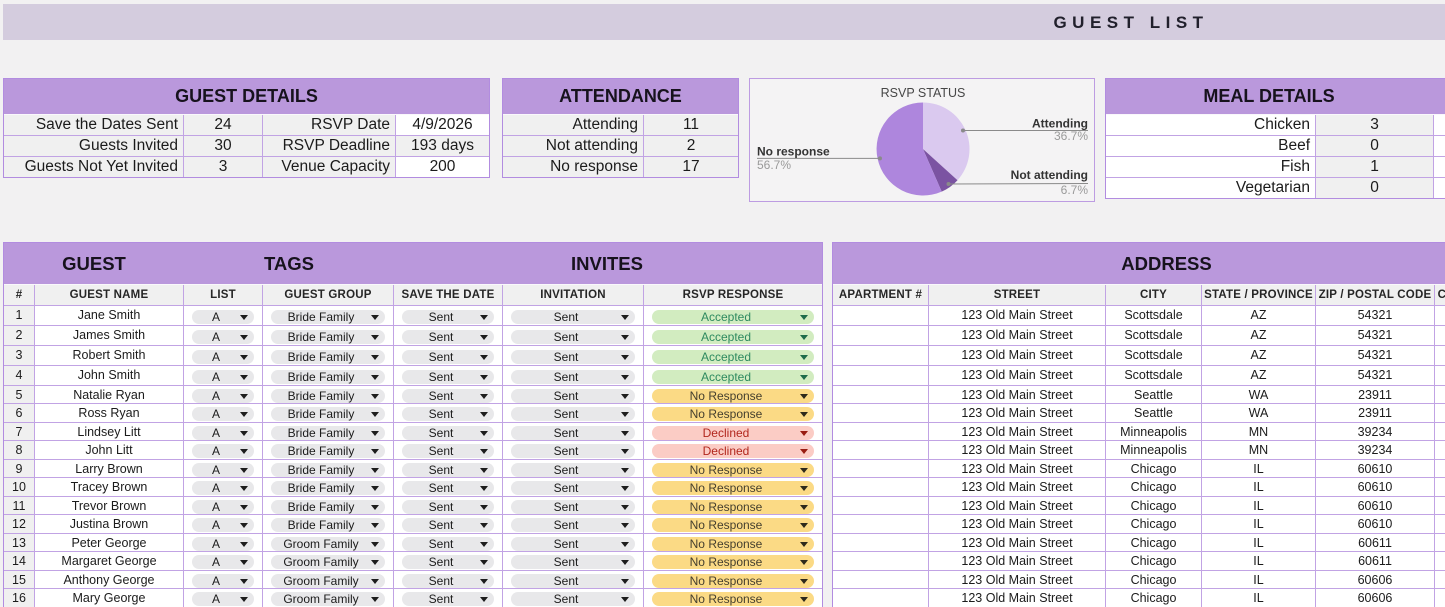 The width and height of the screenshot is (1445, 607). Describe the element at coordinates (1071, 136) in the screenshot. I see `svg-text: 36.7%` at that location.